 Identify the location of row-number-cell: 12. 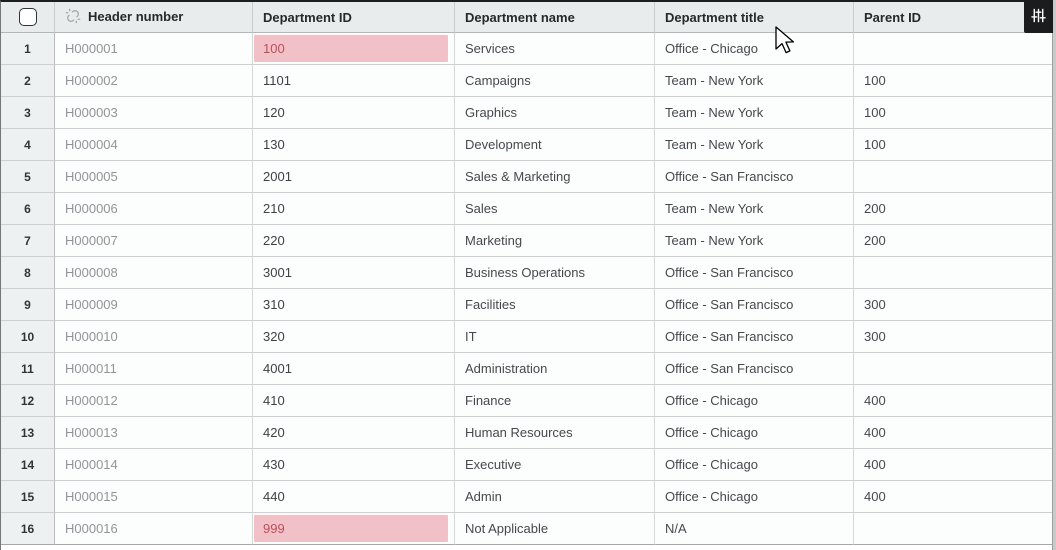
(28, 401).